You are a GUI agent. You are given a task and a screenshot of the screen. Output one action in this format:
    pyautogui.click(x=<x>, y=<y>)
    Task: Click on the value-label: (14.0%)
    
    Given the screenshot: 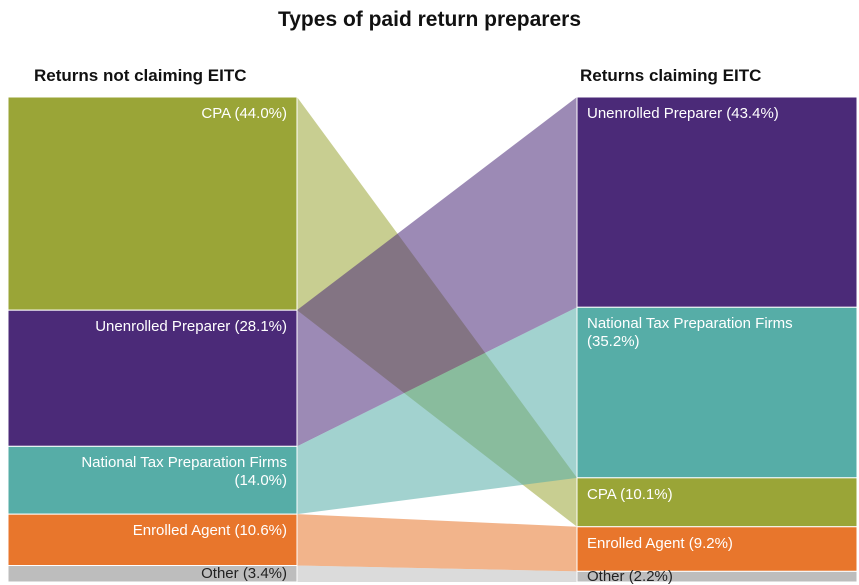 What is the action you would take?
    pyautogui.click(x=260, y=481)
    